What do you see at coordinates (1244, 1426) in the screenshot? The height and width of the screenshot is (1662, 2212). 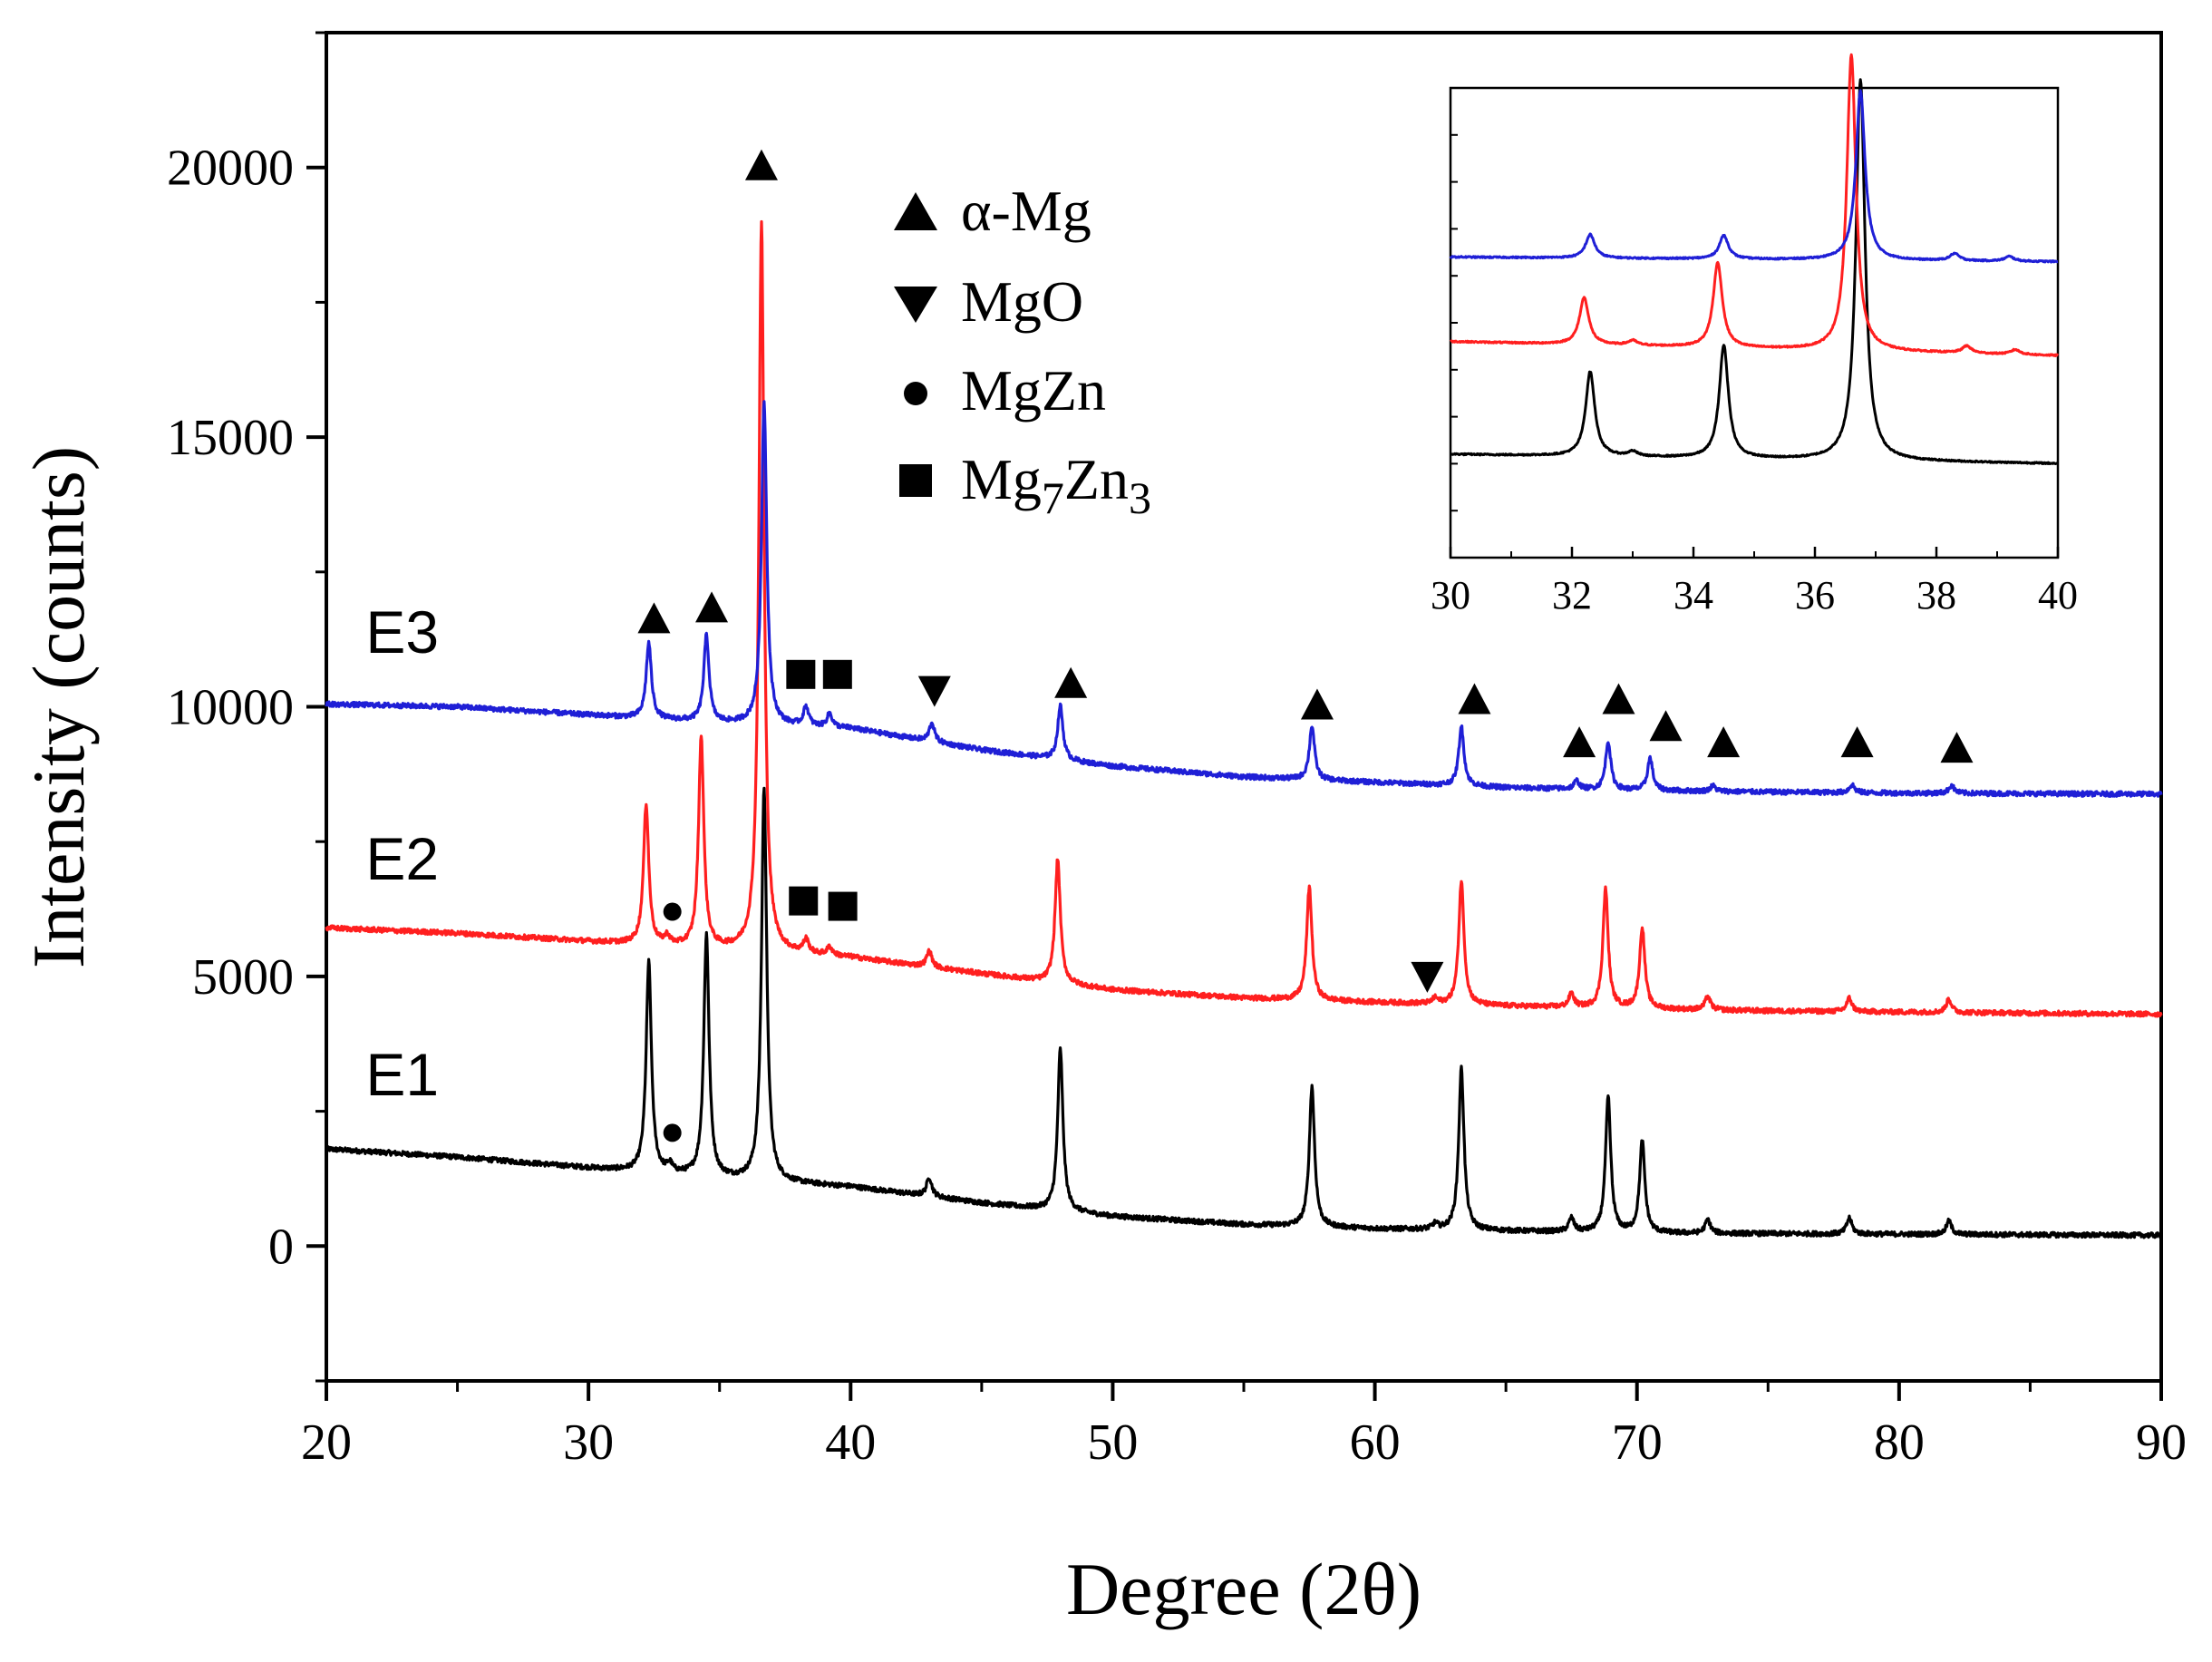 I see `x-axis-ticks: 20 30 40 50 60 70 80 90` at bounding box center [1244, 1426].